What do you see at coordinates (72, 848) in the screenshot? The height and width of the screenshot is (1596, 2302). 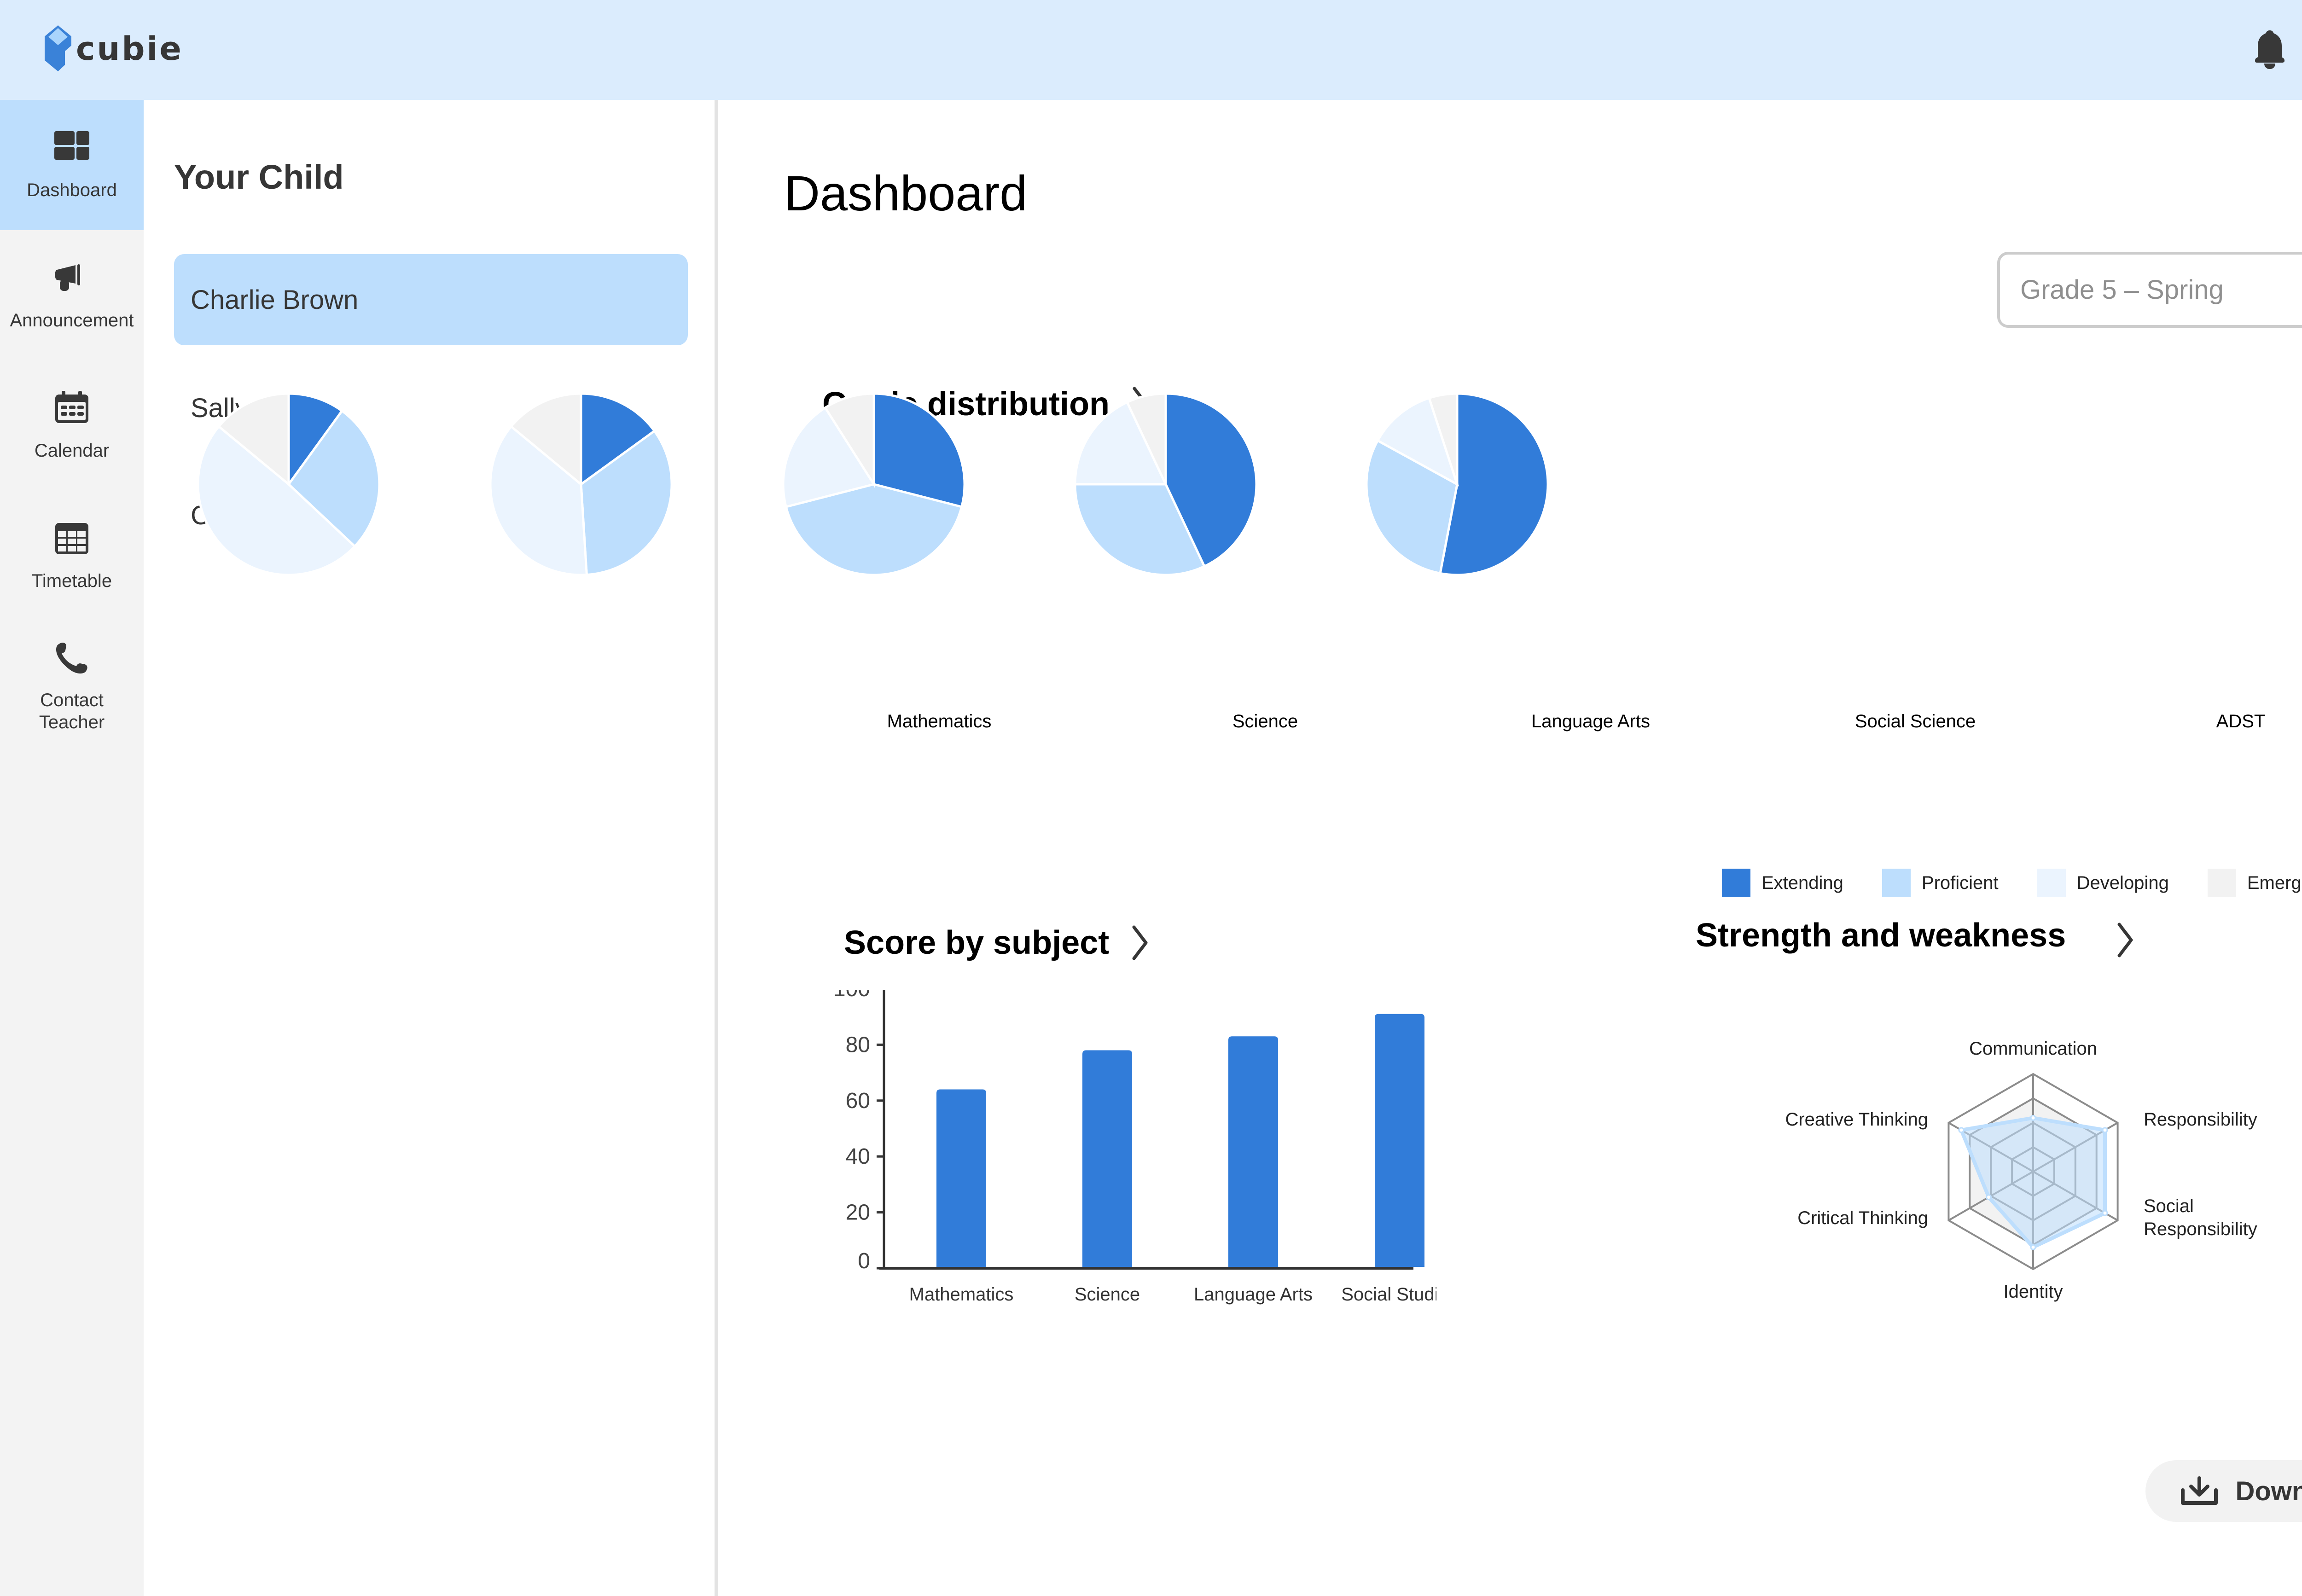 I see `sidebar-nav: Dashboard Announcement Calendar` at bounding box center [72, 848].